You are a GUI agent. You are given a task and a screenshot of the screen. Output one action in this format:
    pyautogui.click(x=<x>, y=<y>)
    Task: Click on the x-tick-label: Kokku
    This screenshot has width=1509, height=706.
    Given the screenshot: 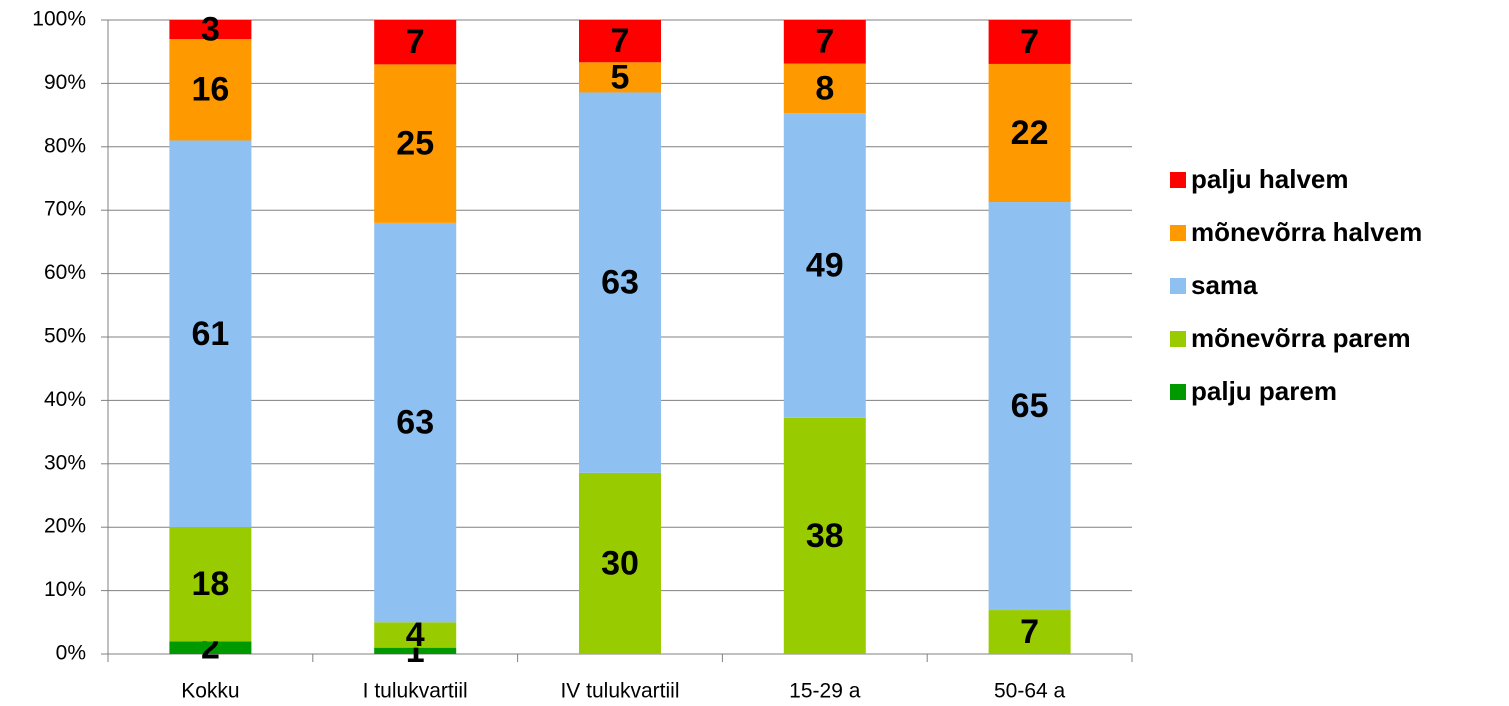 What is the action you would take?
    pyautogui.click(x=210, y=691)
    